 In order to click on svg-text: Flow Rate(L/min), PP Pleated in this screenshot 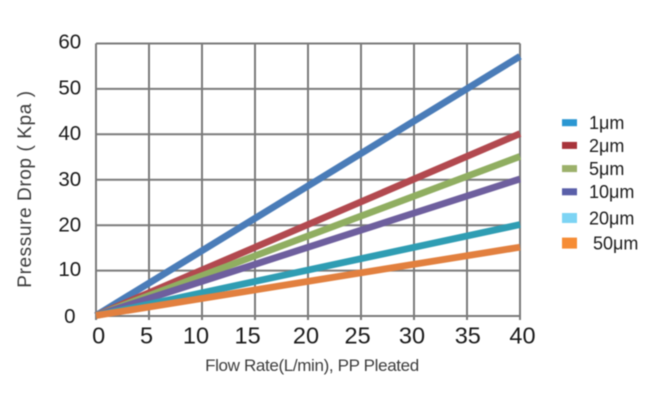, I will do `click(312, 365)`.